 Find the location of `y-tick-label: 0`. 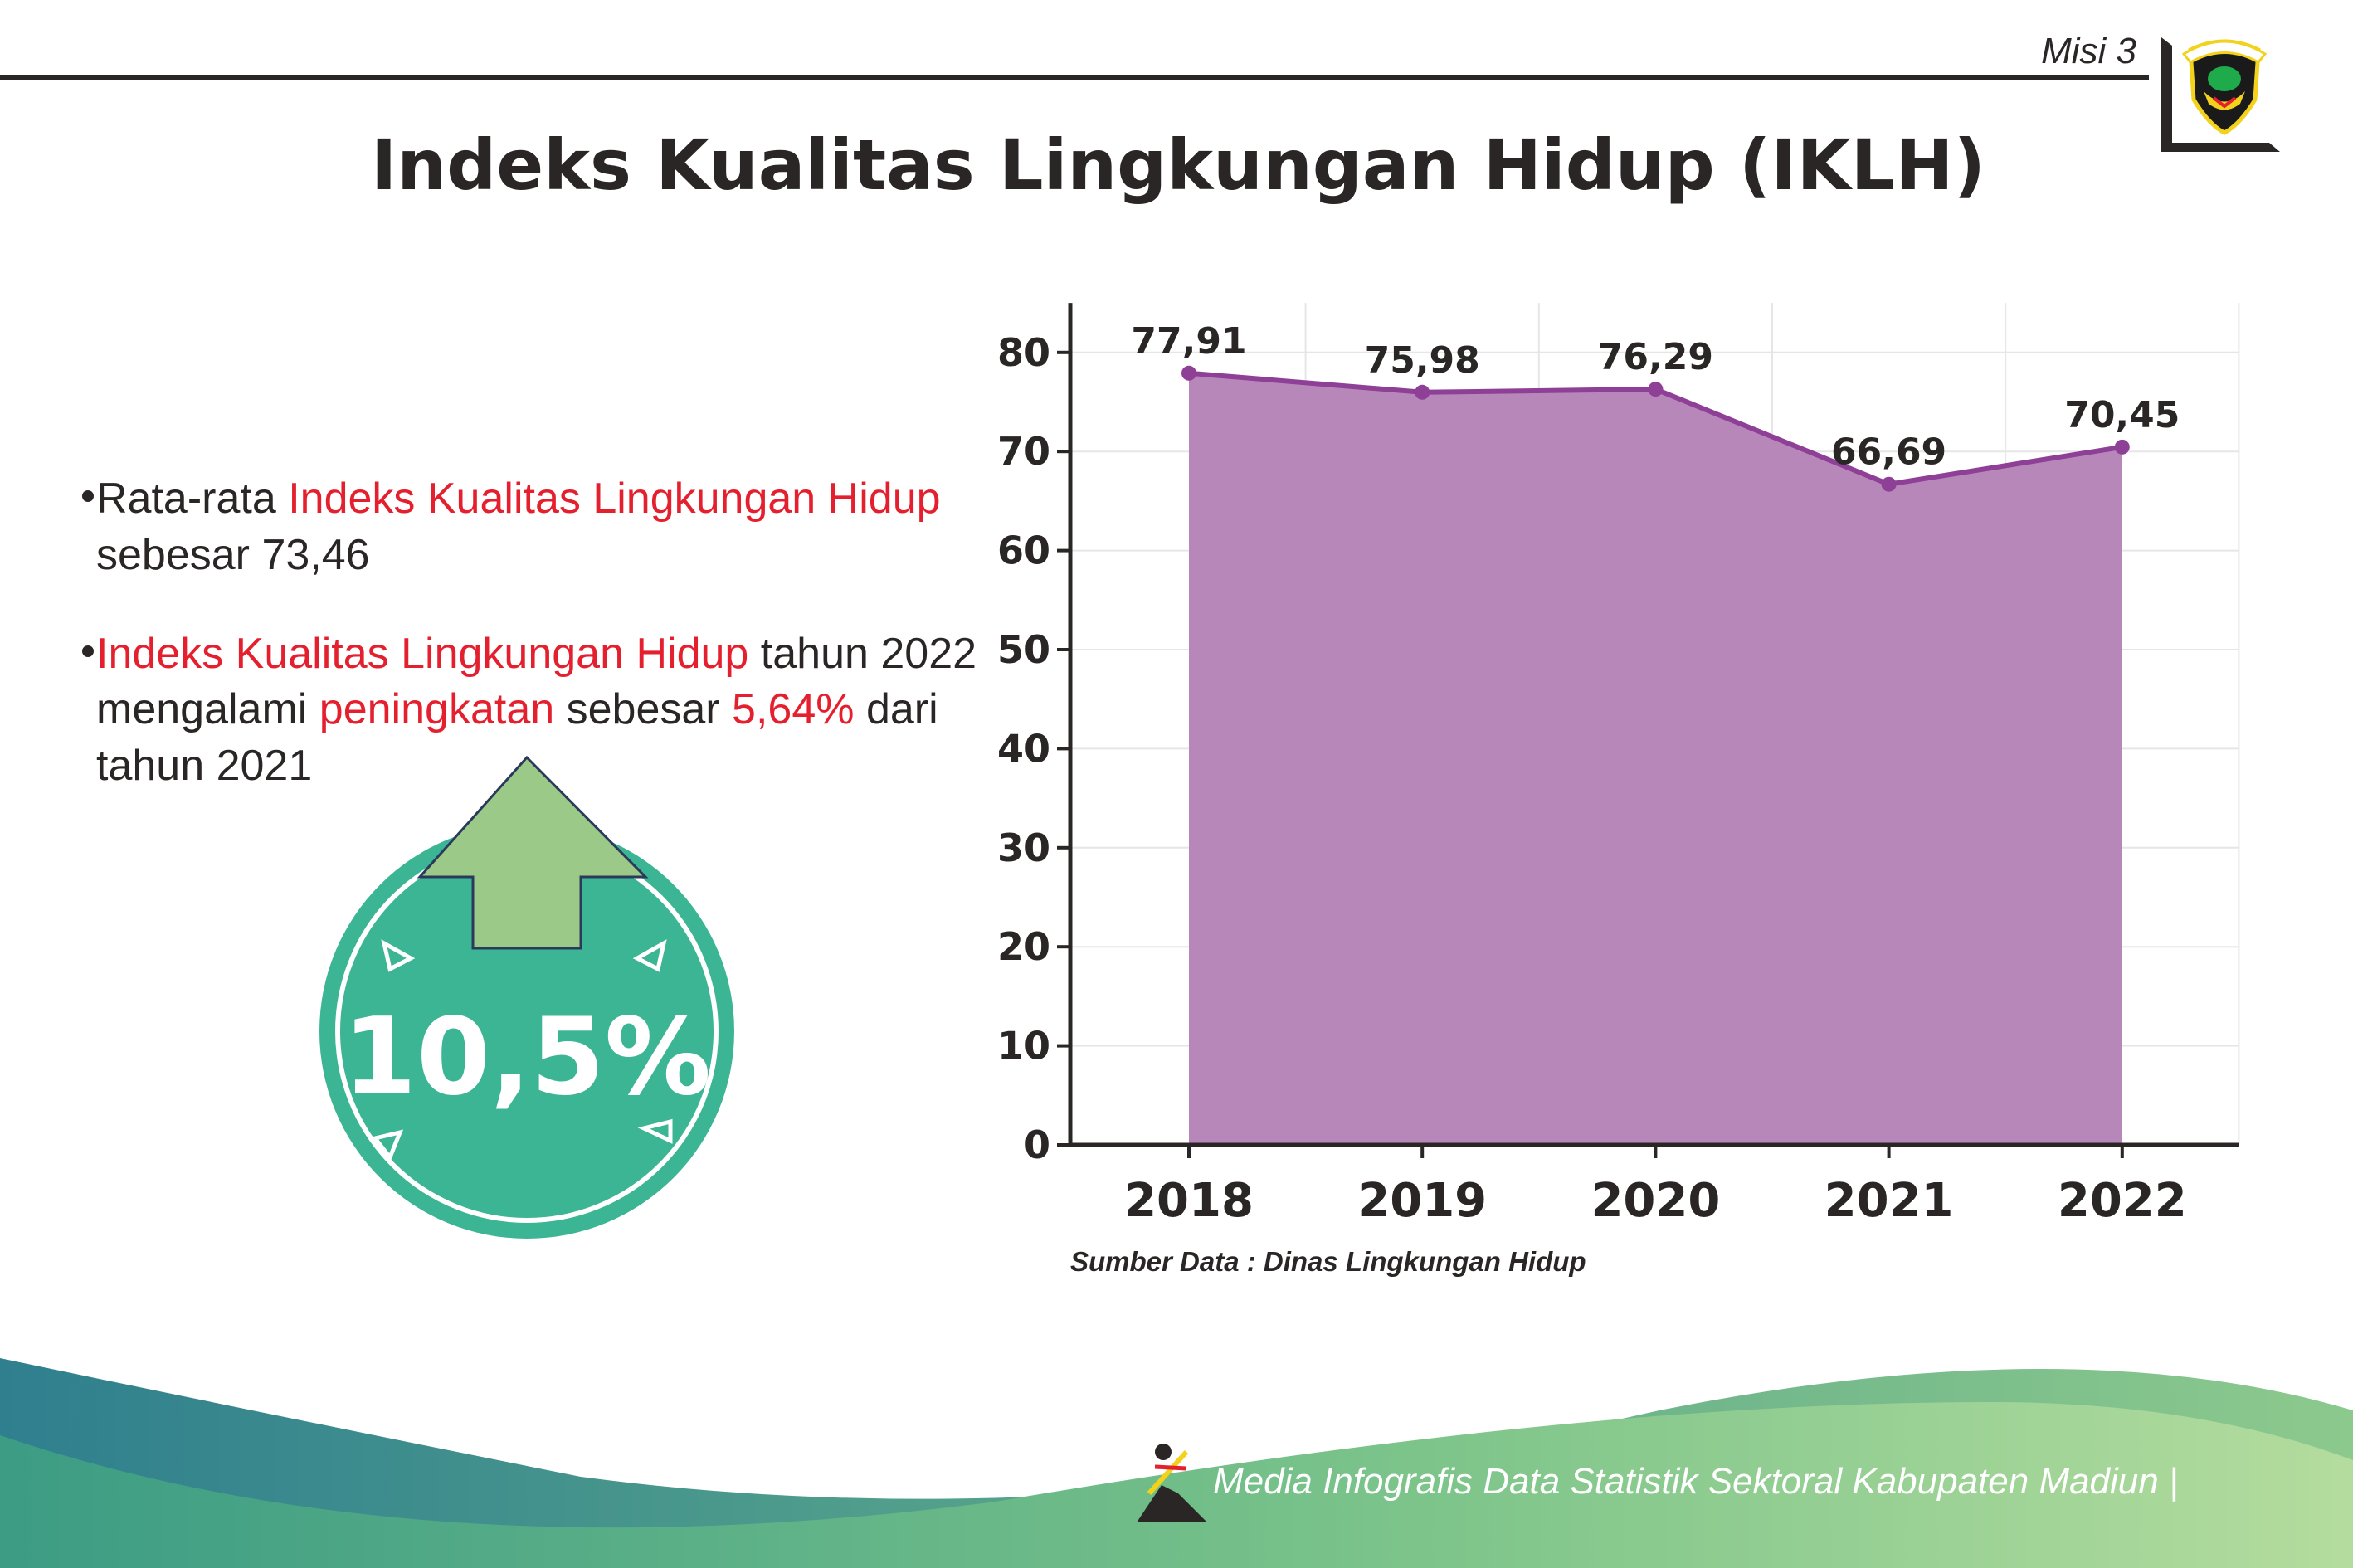

y-tick-label: 0 is located at coordinates (1037, 1144).